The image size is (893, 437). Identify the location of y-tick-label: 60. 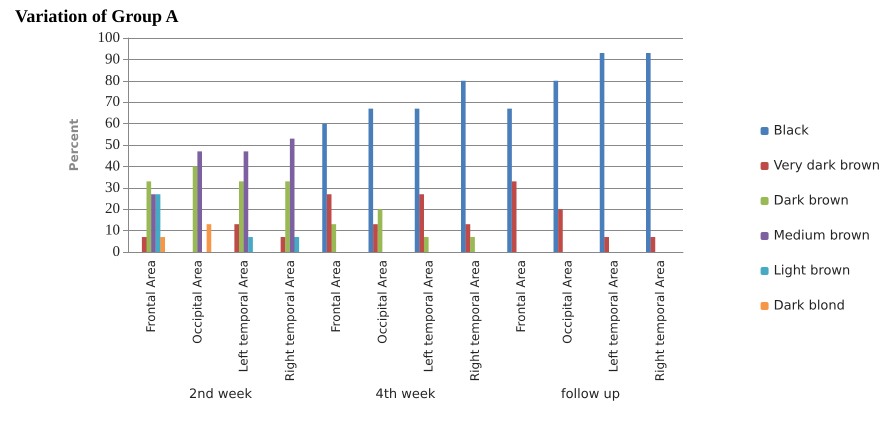
(112, 124).